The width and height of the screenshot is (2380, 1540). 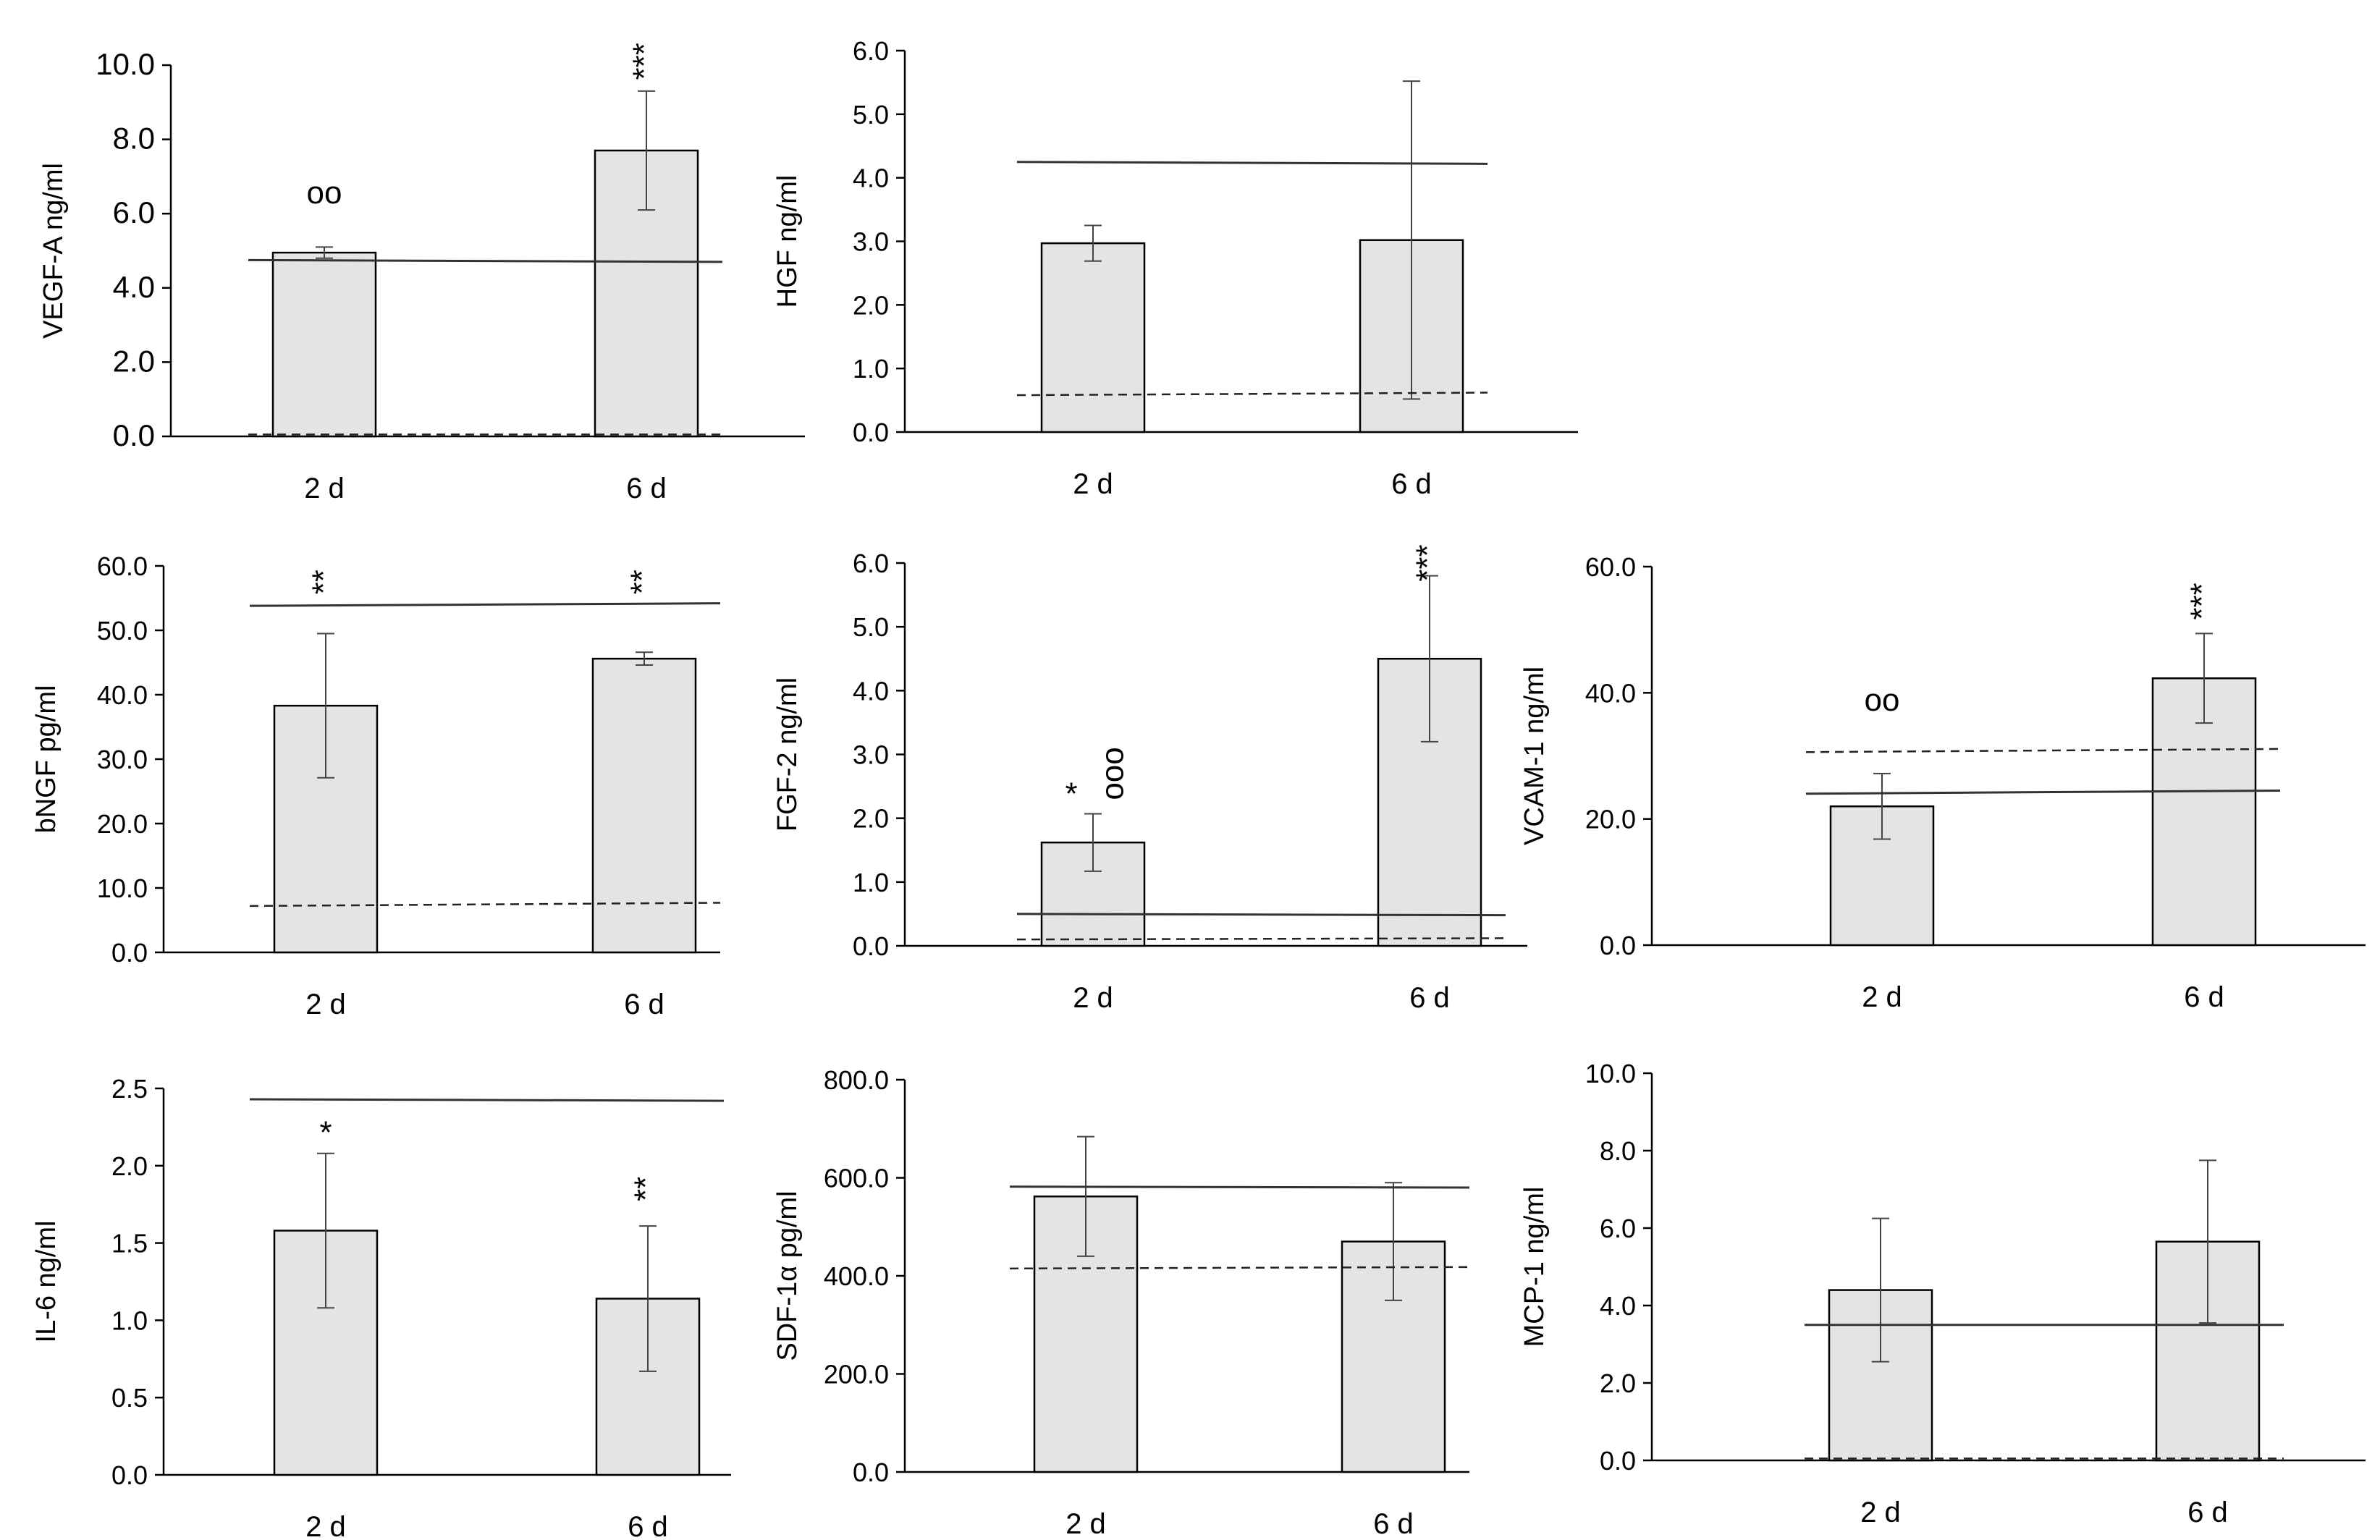 What do you see at coordinates (129, 1089) in the screenshot?
I see `y-tick-label: 2.5` at bounding box center [129, 1089].